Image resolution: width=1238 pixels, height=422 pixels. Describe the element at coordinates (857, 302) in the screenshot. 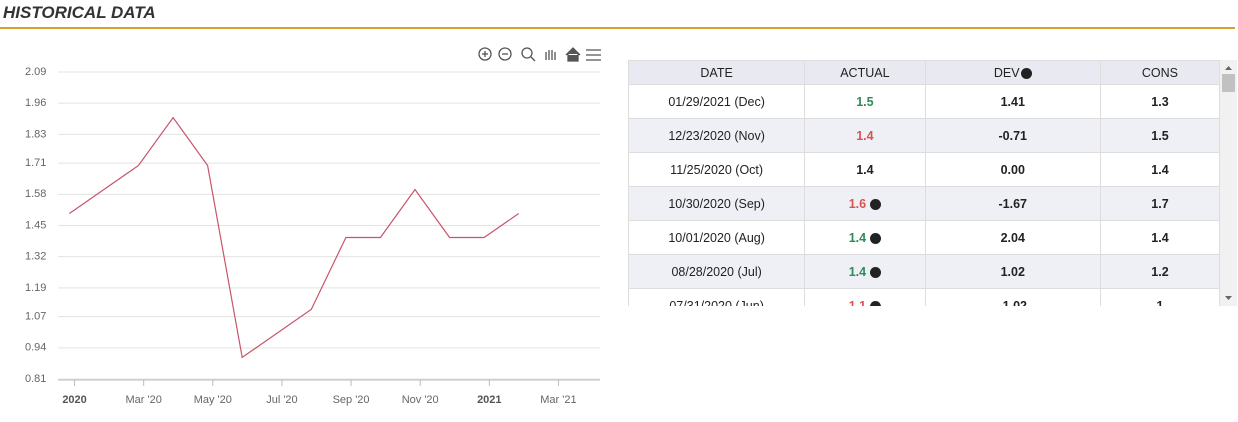

I see `actual-value: 1.1` at that location.